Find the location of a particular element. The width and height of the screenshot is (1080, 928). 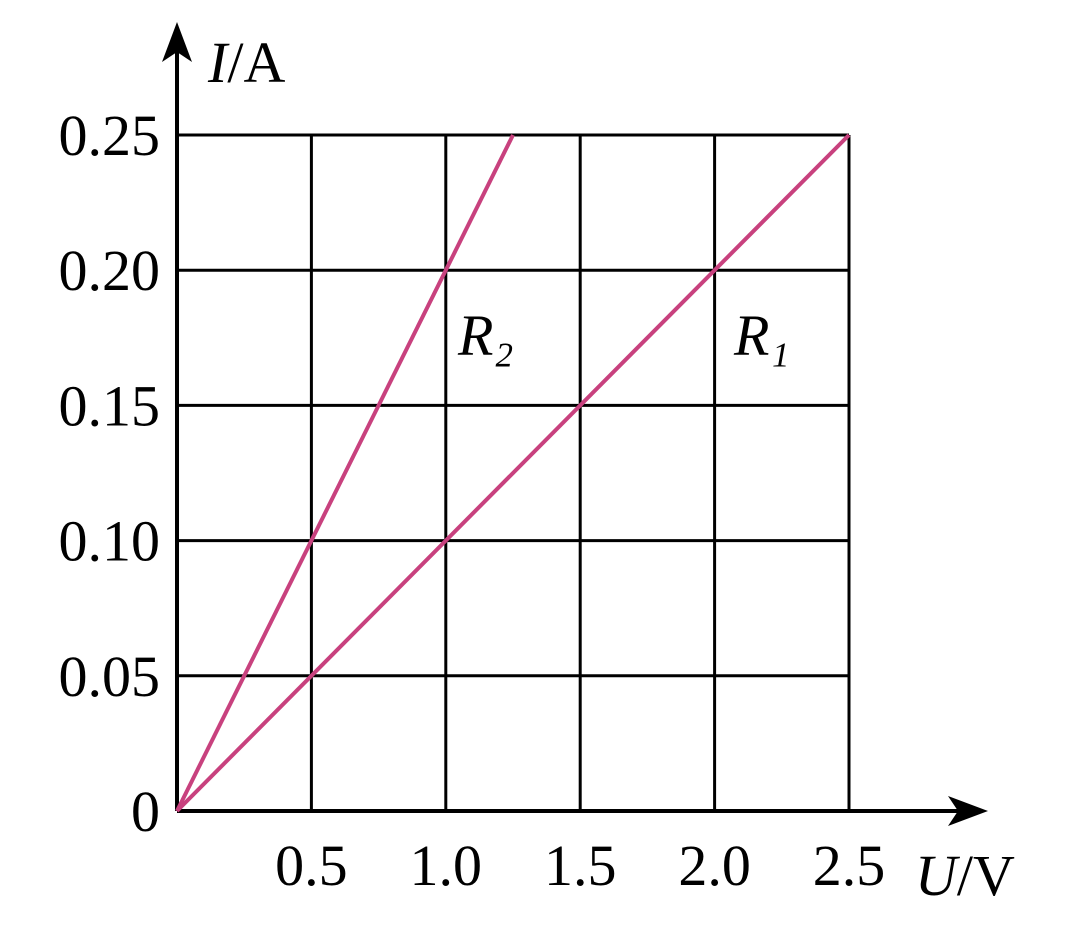

y-tick-label: 0.15 is located at coordinates (110, 405).